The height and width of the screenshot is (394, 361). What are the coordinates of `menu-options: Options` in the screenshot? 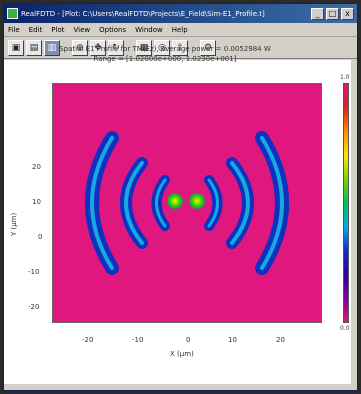 It's located at (113, 29).